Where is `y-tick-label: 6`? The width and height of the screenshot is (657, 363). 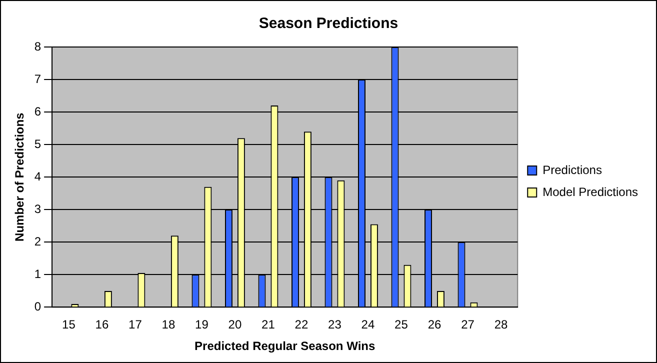
y-tick-label: 6 is located at coordinates (38, 111).